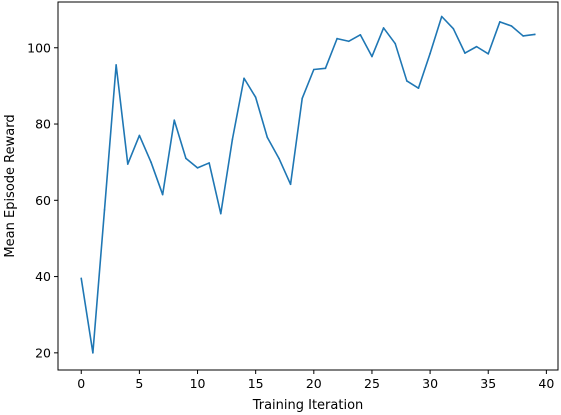 This screenshot has width=561, height=415. What do you see at coordinates (39, 47) in the screenshot?
I see `y-tick-label: 100` at bounding box center [39, 47].